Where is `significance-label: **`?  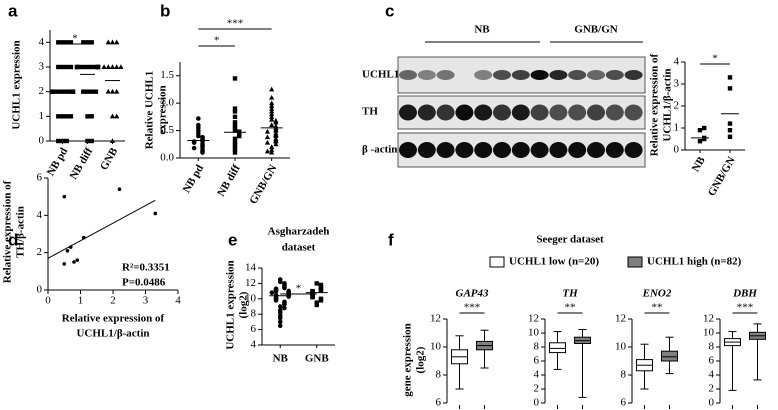
significance-label: ** is located at coordinates (570, 308).